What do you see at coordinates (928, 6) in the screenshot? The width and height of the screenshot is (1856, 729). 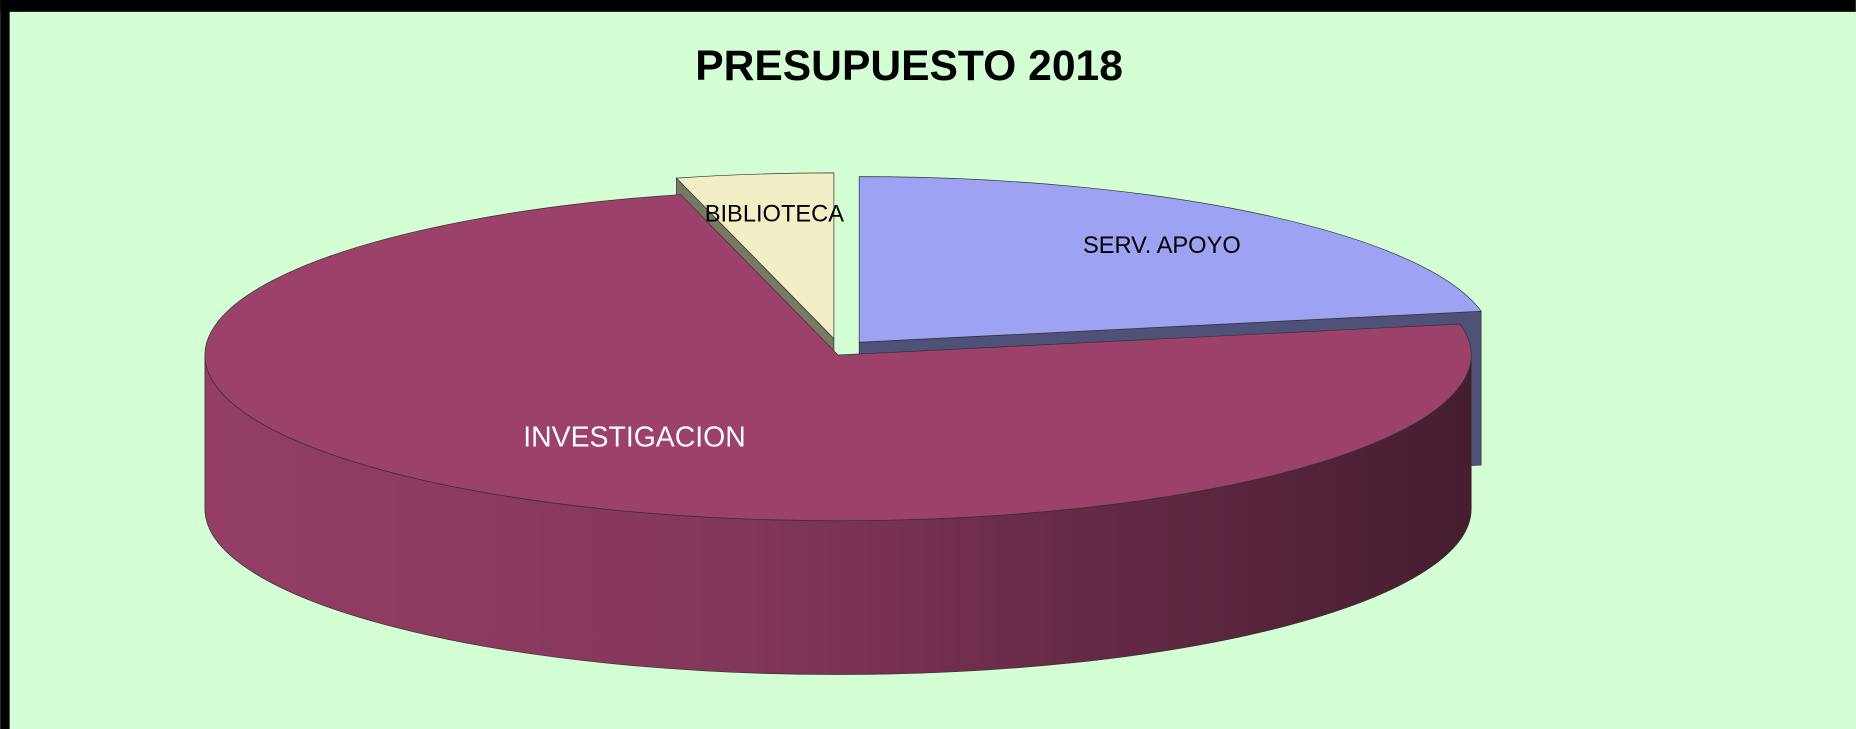 I see `frame-top` at bounding box center [928, 6].